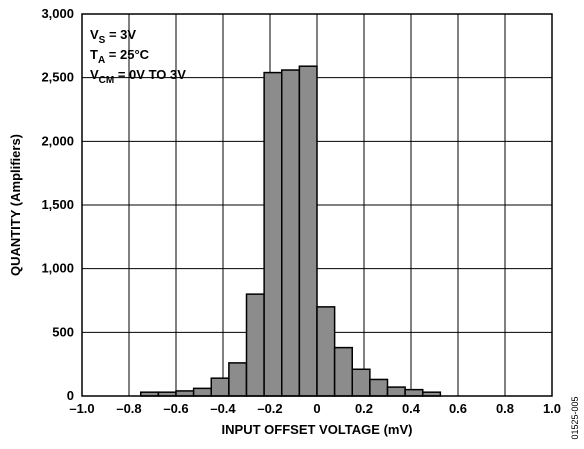 Image resolution: width=584 pixels, height=449 pixels. I want to click on annotation-line-2: VCM = 0V TO 3V, so click(138, 76).